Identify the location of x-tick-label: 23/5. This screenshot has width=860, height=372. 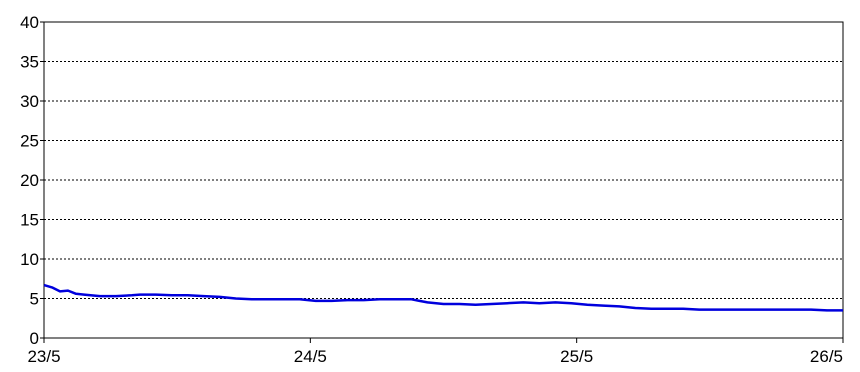
(43, 356).